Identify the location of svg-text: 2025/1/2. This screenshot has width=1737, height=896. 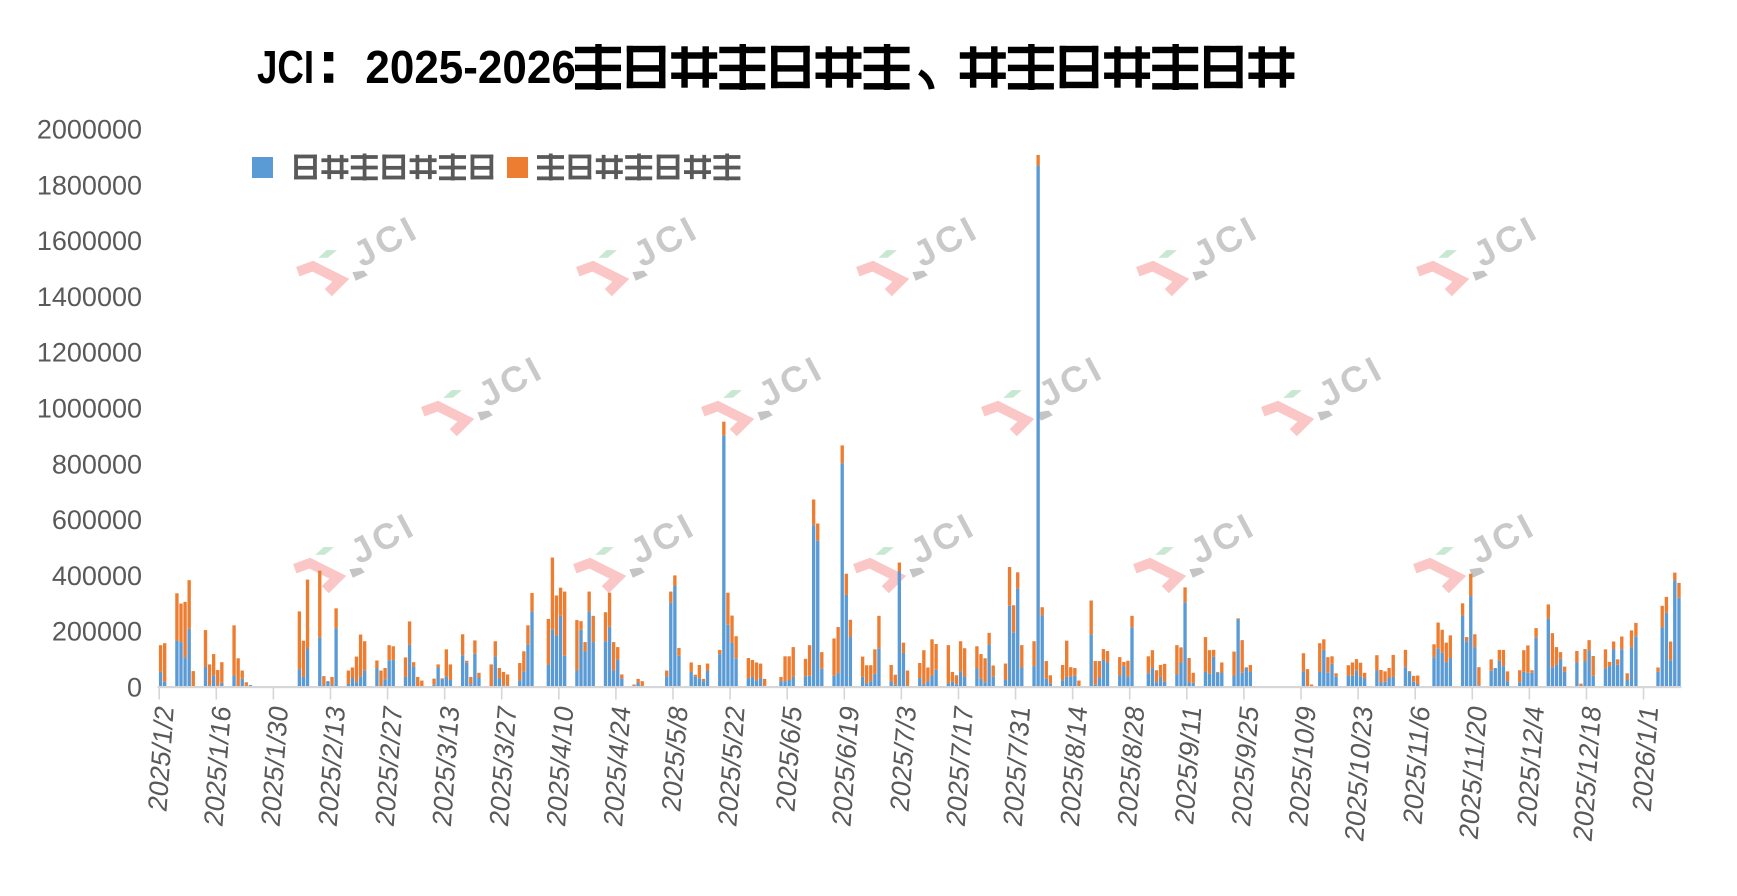
(161, 758).